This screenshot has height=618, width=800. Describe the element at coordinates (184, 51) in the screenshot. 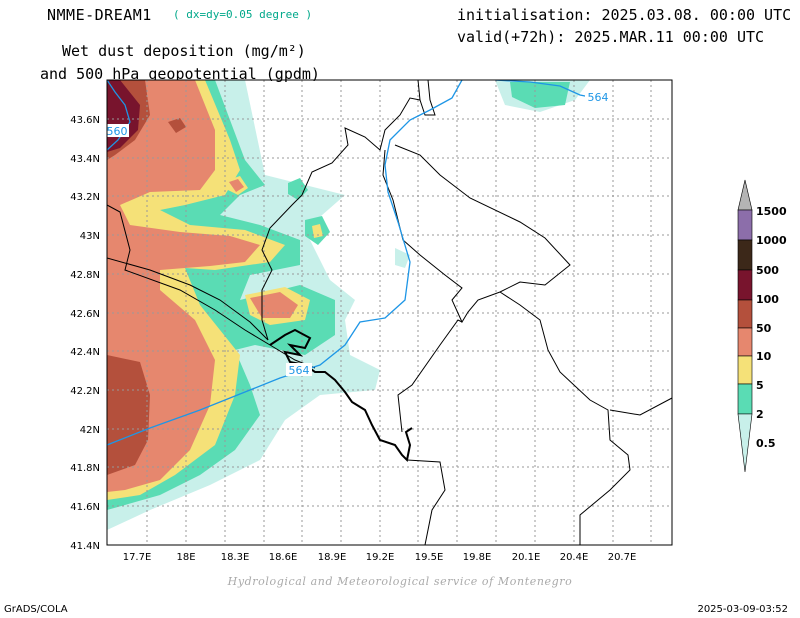

I see `map-title-line1: Wet dust deposition (mg/m²)` at that location.